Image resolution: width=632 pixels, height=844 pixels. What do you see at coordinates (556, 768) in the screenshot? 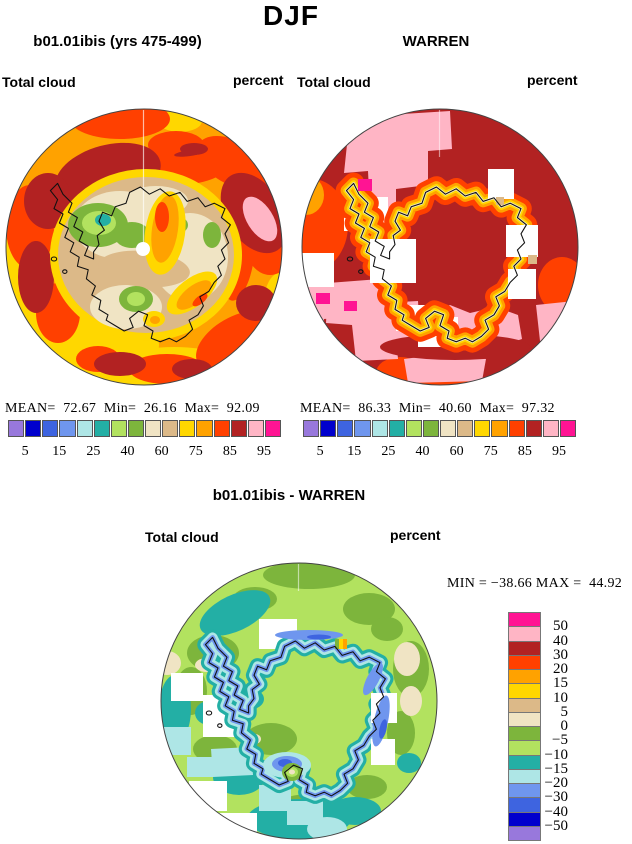
I see `diff-colorbar-label: −15` at bounding box center [556, 768].